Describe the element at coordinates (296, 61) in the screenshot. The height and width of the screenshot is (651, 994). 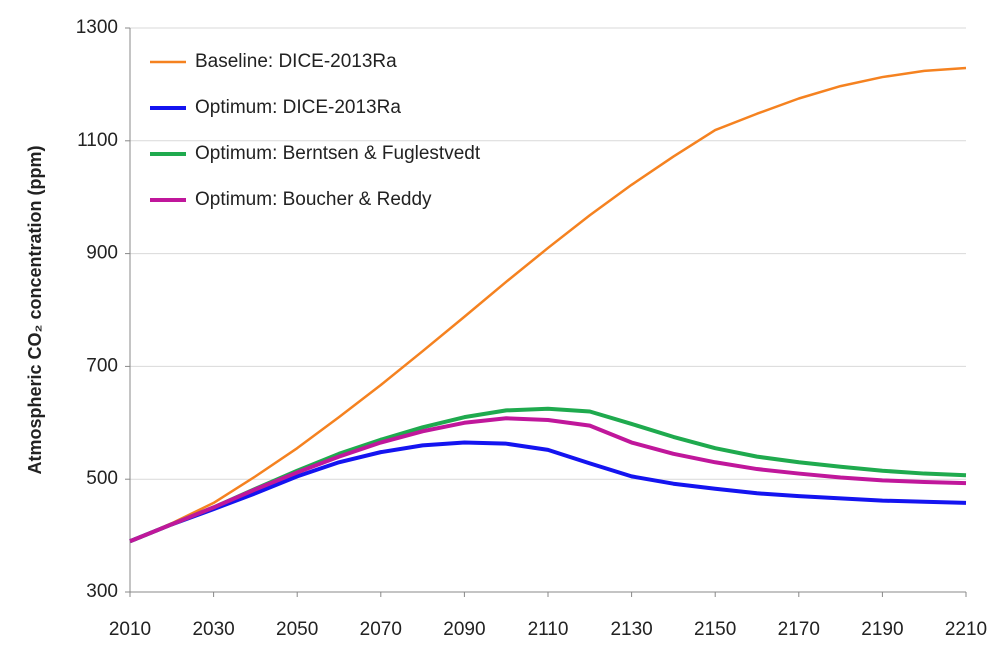
I see `legend-label: Baseline: DICE-2013Ra` at that location.